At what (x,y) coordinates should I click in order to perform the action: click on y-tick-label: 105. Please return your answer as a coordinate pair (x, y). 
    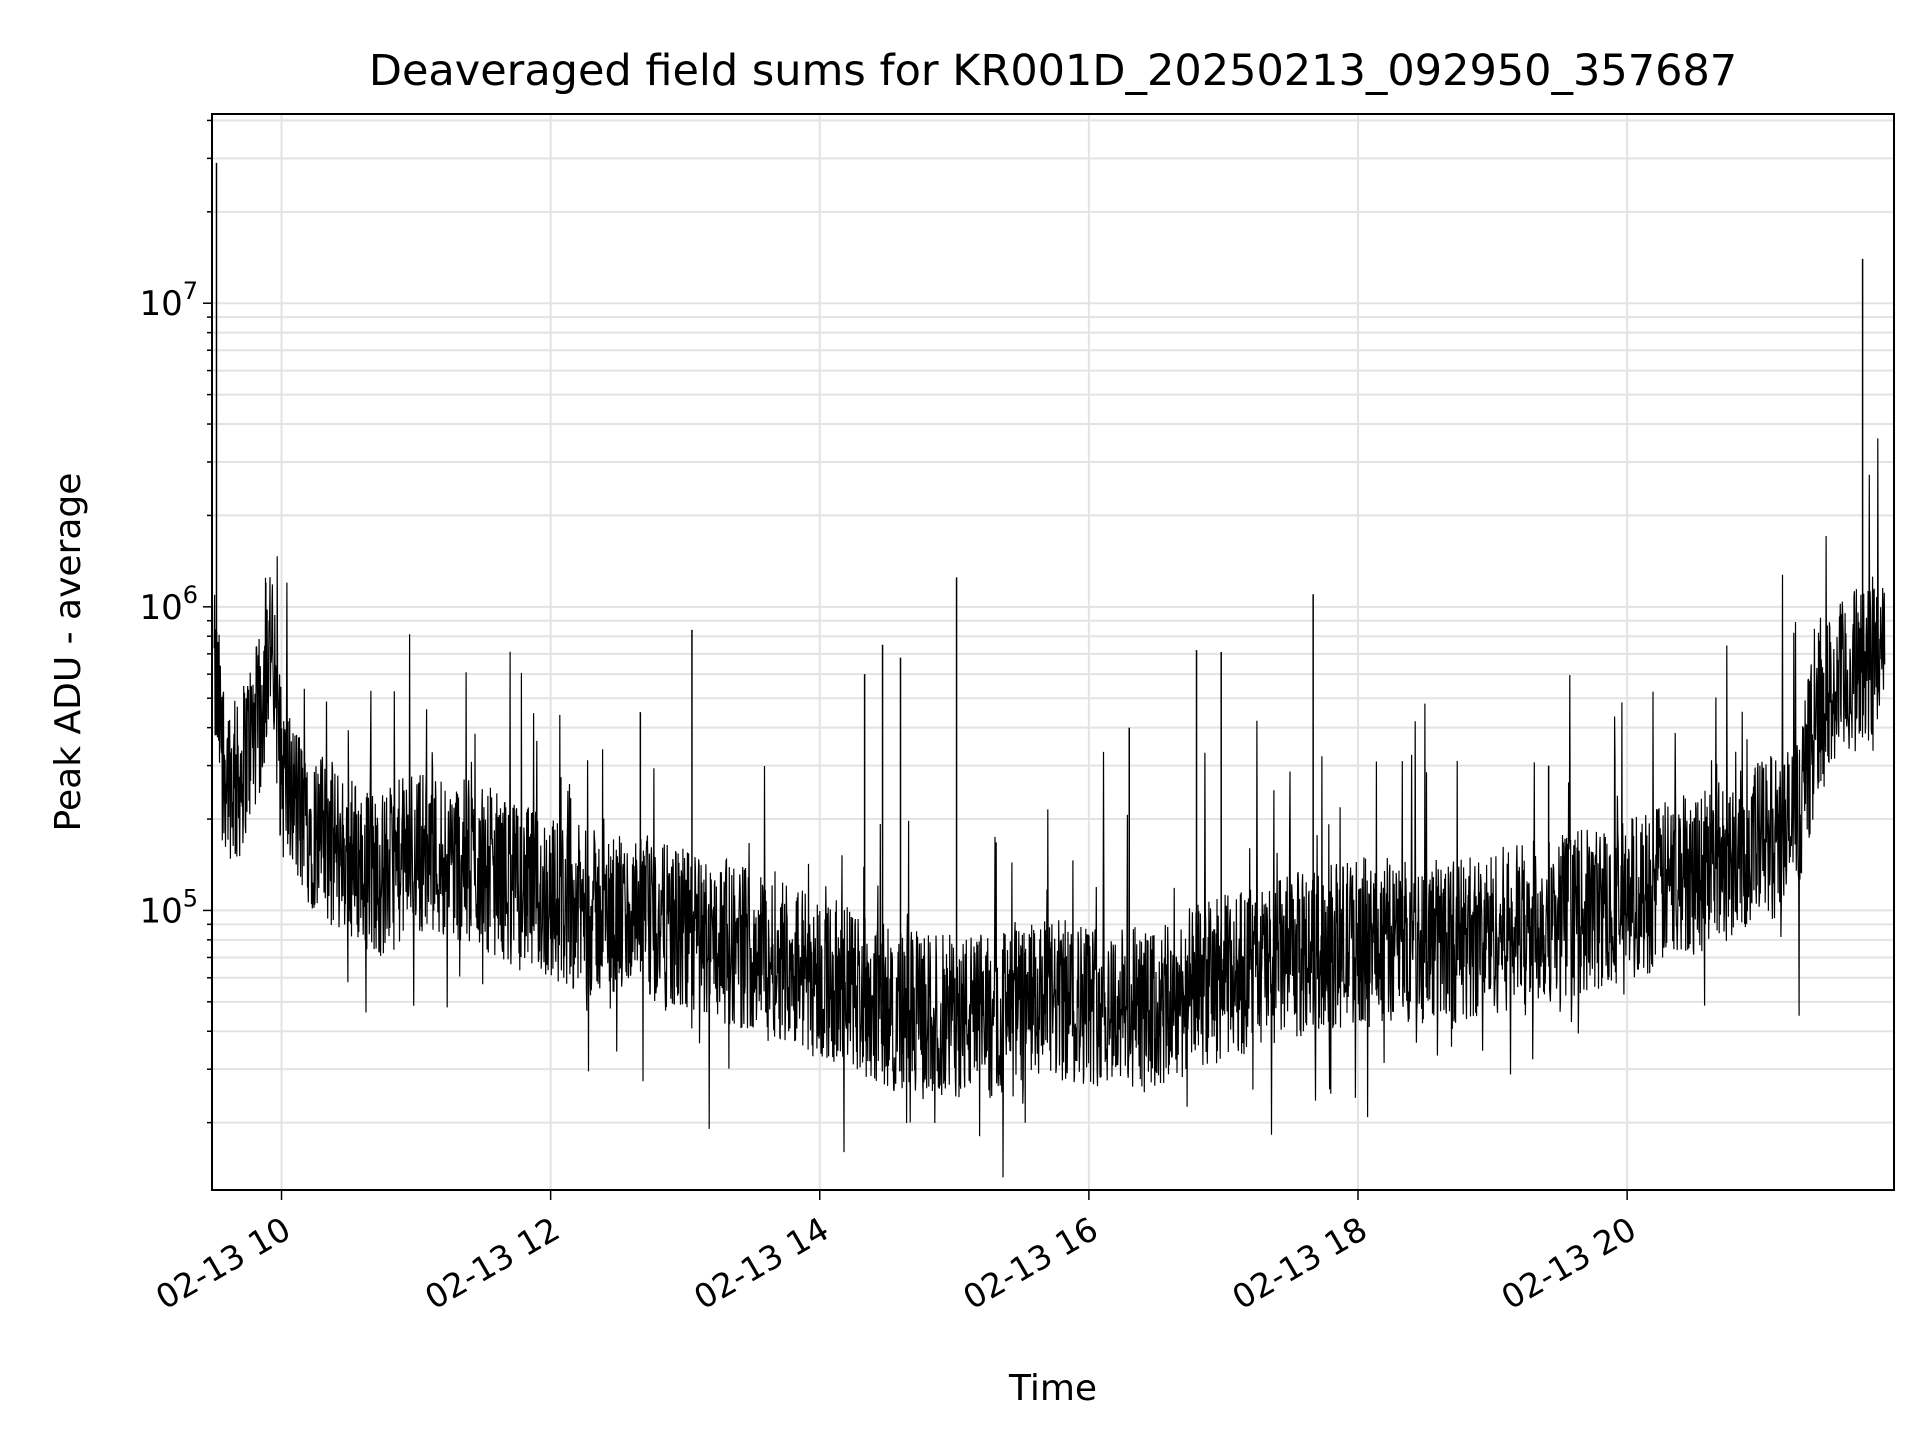
    Looking at the image, I should click on (168, 907).